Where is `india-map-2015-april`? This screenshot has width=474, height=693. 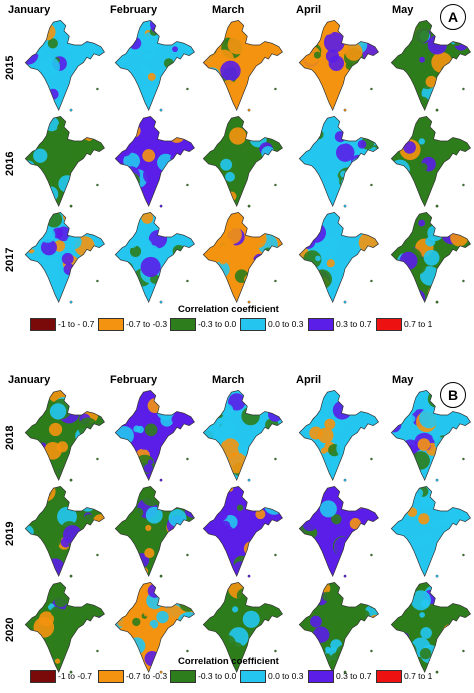 india-map-2015-april is located at coordinates (338, 67).